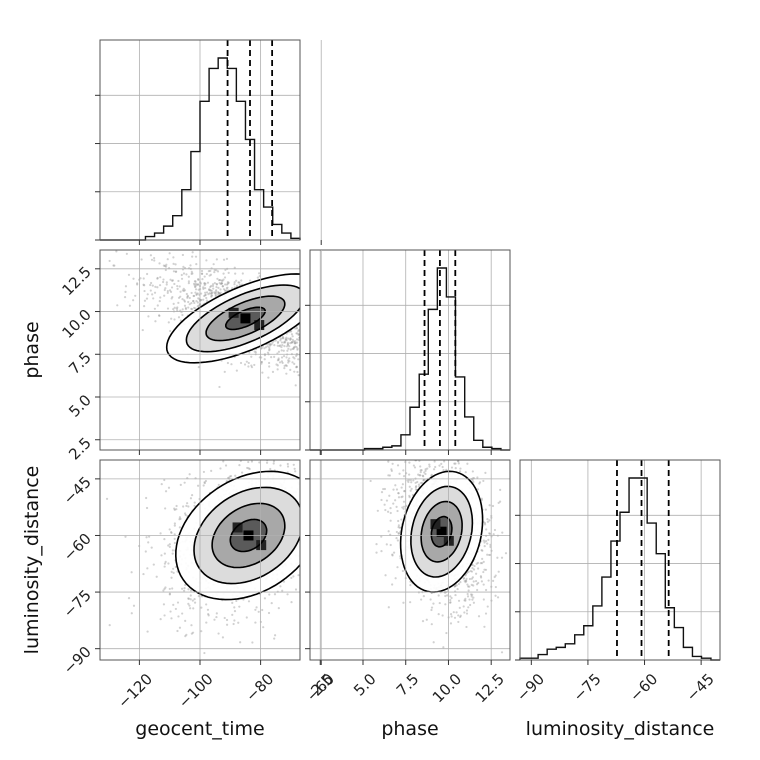  Describe the element at coordinates (77, 603) in the screenshot. I see `tick-label-y: −75` at that location.